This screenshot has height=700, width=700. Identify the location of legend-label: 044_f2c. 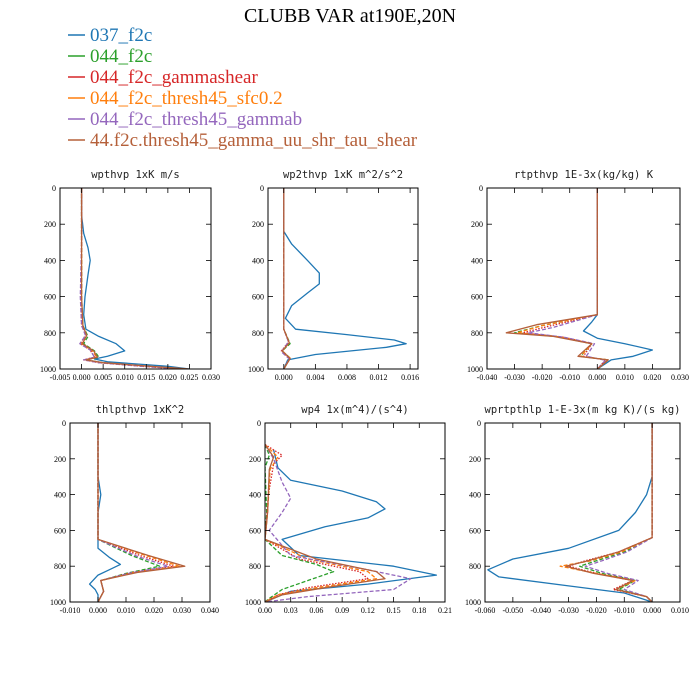
(121, 56).